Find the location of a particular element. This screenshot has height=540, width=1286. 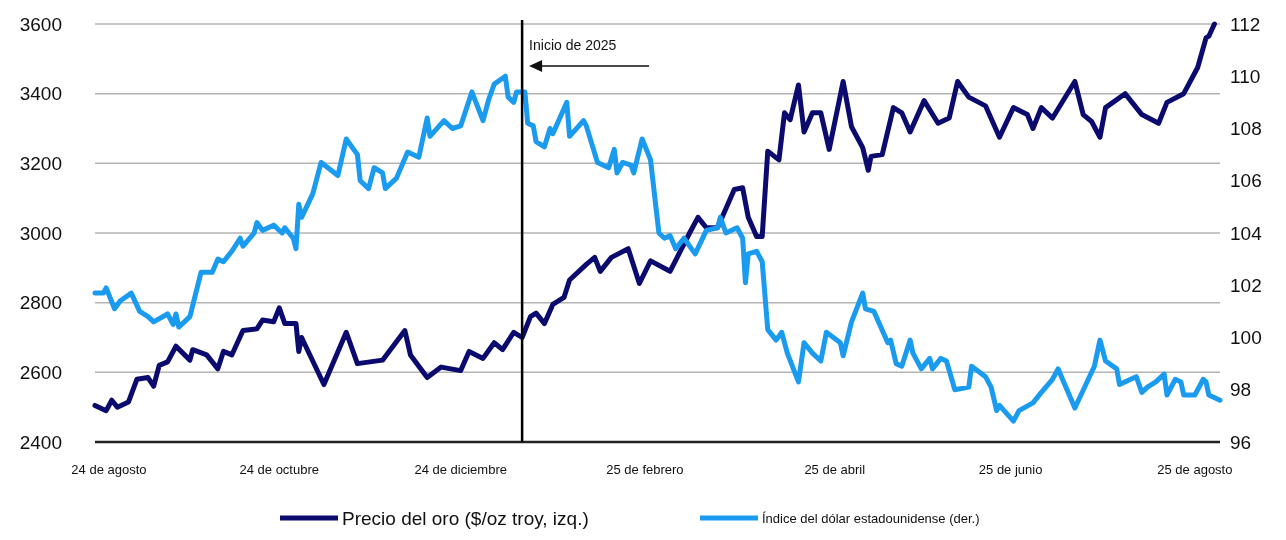

y2-tick-label: 106 is located at coordinates (1246, 181).